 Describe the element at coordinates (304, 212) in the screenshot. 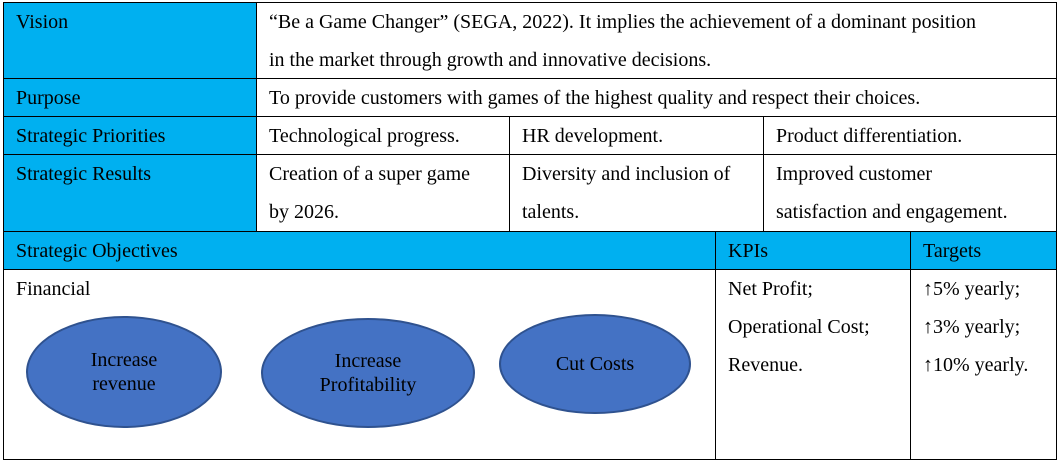

I see `result-item-1-line2: by 2026.` at that location.